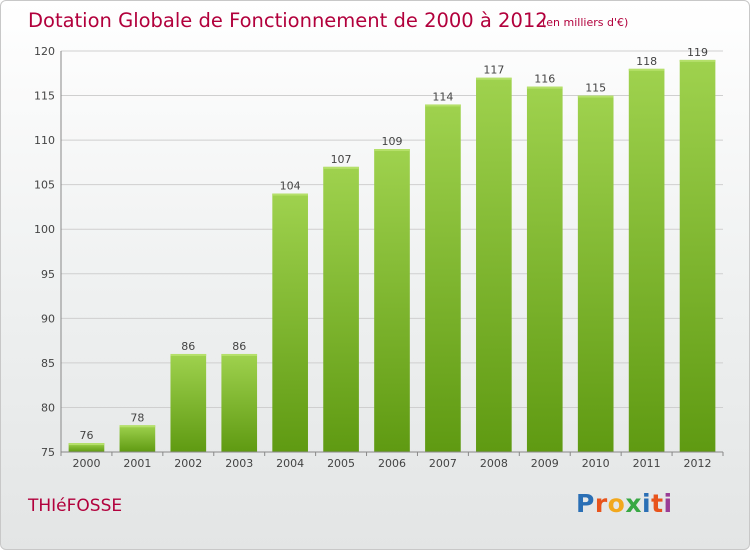  What do you see at coordinates (698, 463) in the screenshot?
I see `x-tick-label: 2012` at bounding box center [698, 463].